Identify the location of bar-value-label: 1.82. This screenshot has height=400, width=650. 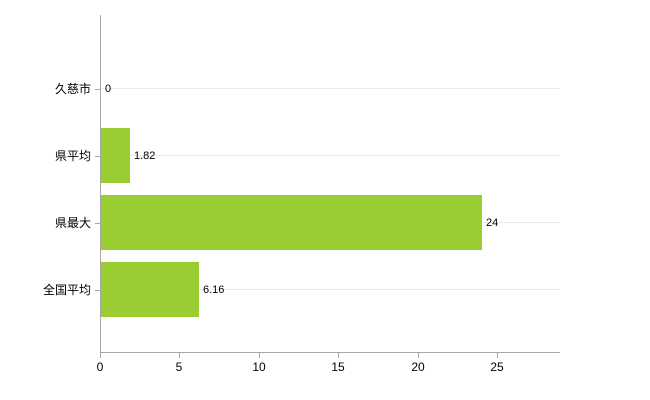
(145, 155).